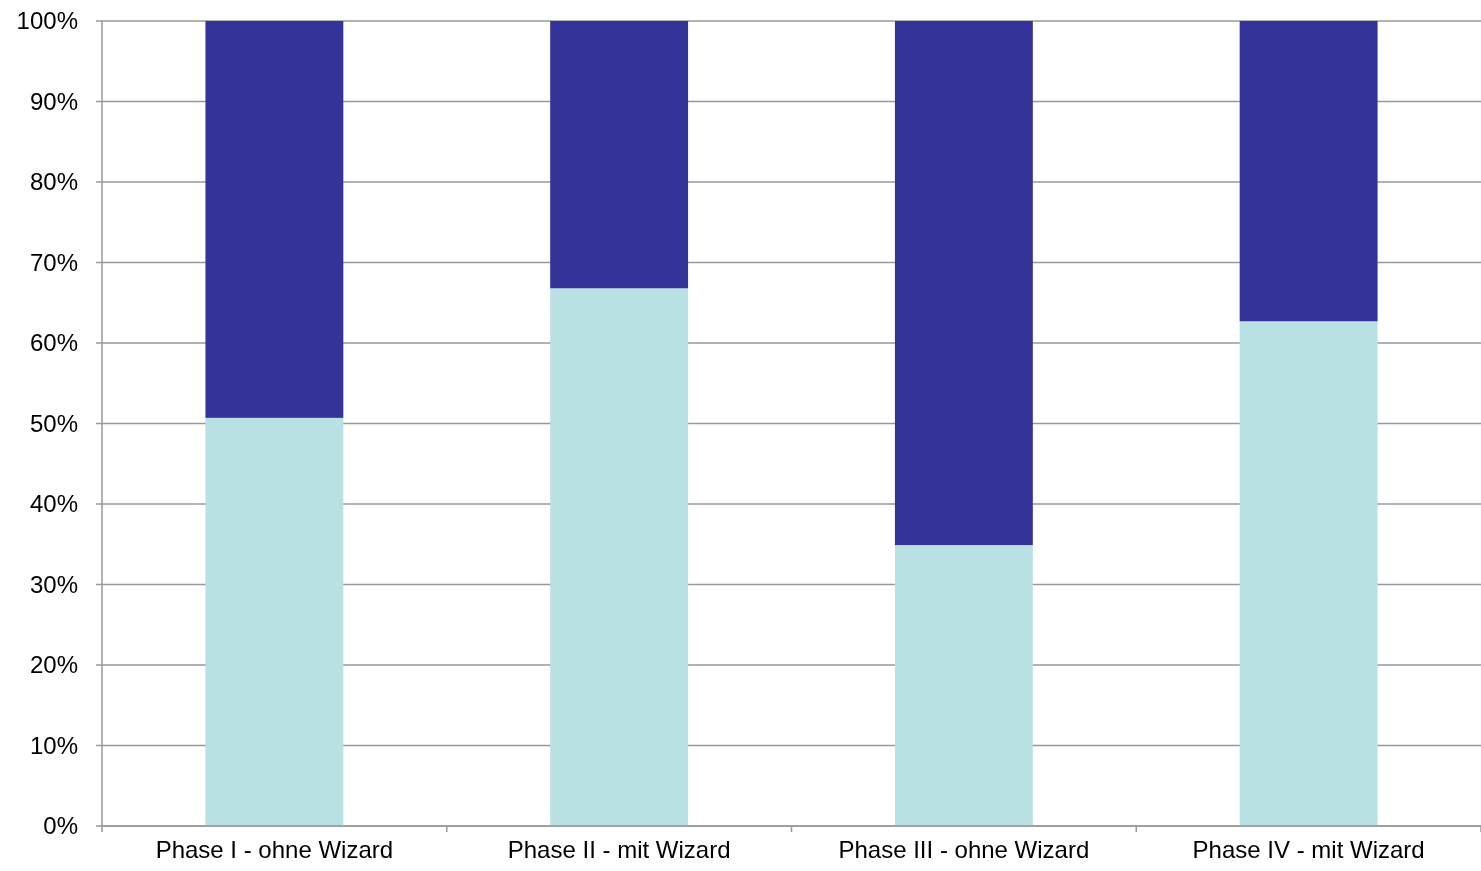 This screenshot has height=871, width=1481. I want to click on y-tick-label: 100%, so click(47, 21).